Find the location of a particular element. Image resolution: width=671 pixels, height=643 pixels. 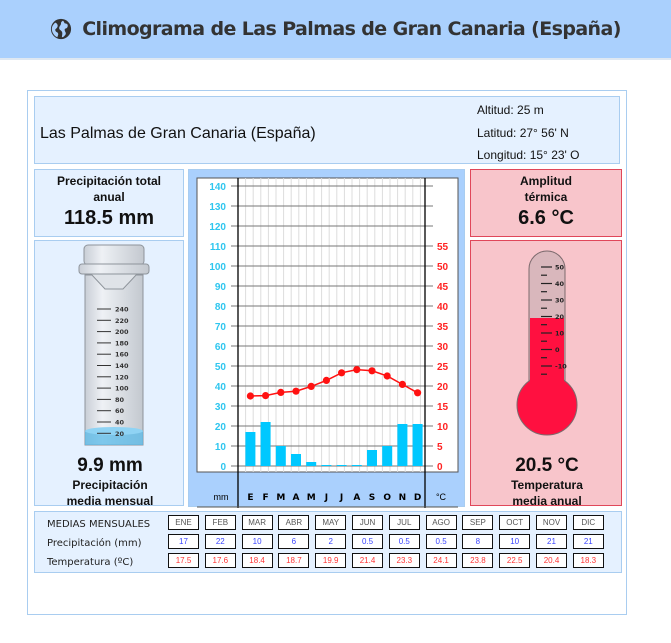

table-cell-temp: 18.4 is located at coordinates (257, 560).